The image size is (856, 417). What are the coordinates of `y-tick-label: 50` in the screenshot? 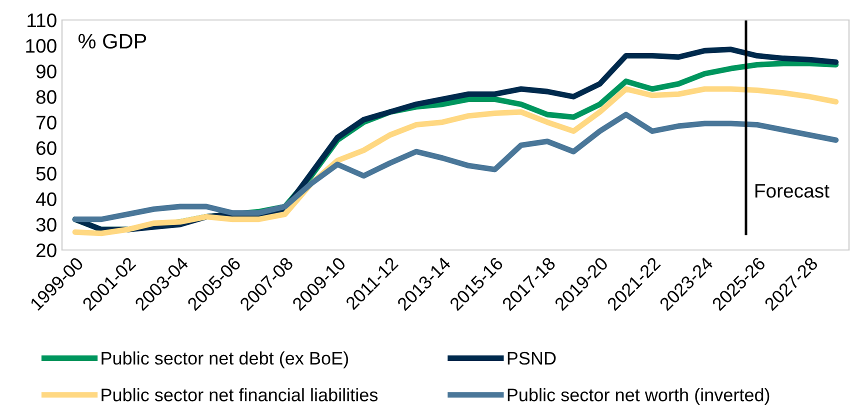 It's located at (46, 173).